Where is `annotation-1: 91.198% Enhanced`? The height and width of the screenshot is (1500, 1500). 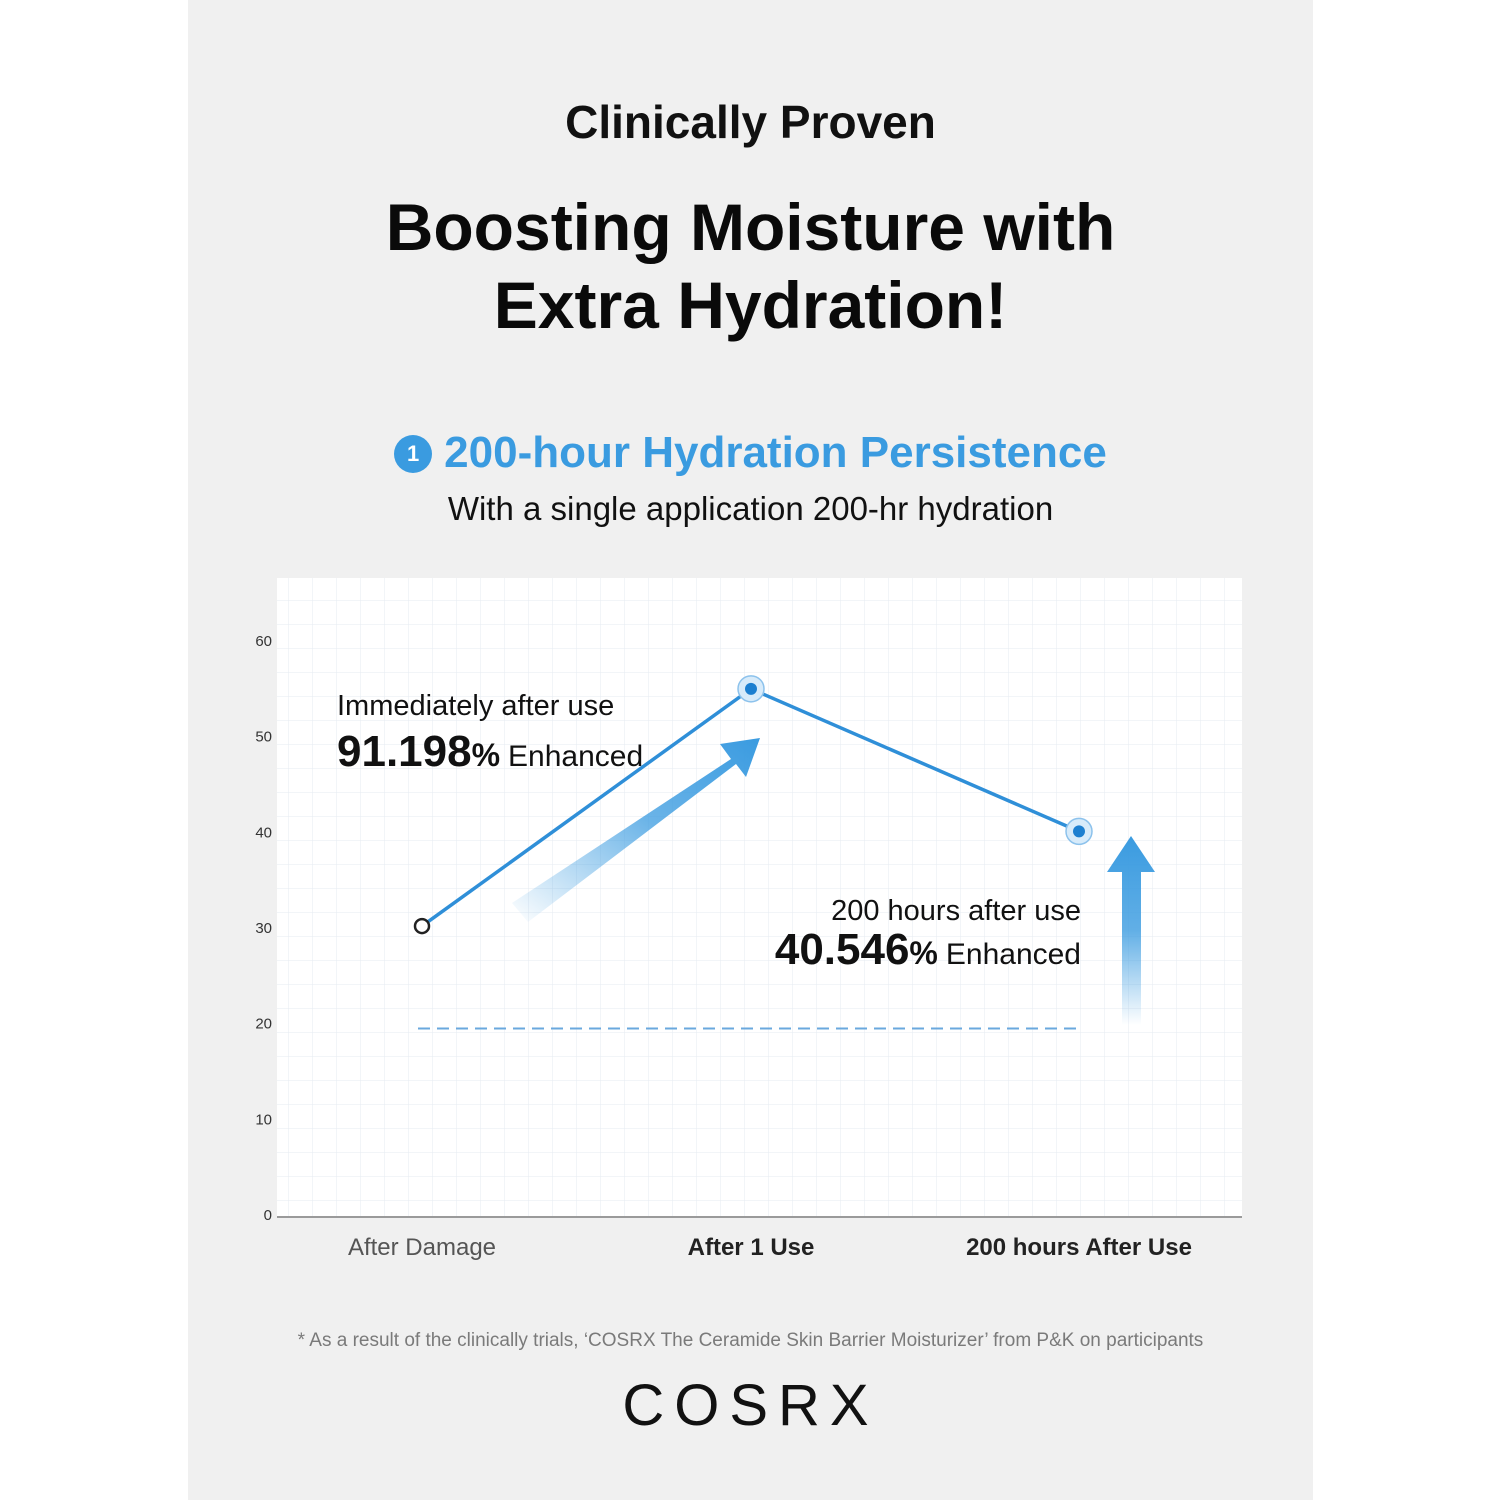
annotation-1: 91.198% Enhanced is located at coordinates (490, 751).